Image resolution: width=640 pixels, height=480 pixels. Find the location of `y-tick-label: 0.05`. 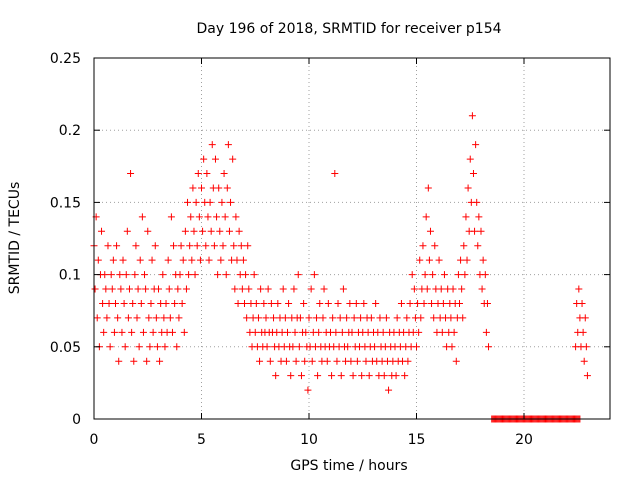

y-tick-label: 0.05 is located at coordinates (65, 348).